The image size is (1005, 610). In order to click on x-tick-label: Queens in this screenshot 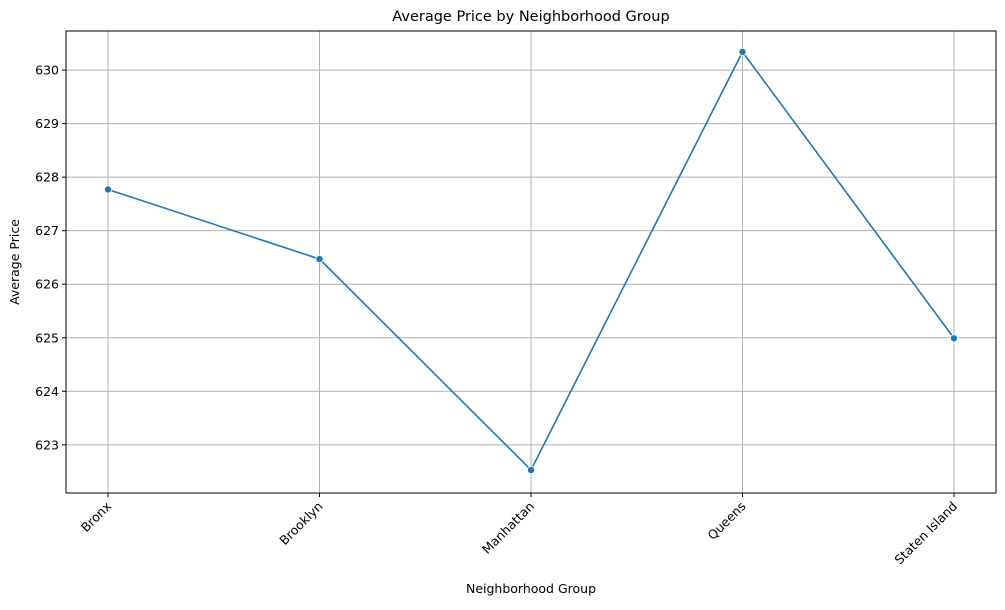, I will do `click(726, 521)`.